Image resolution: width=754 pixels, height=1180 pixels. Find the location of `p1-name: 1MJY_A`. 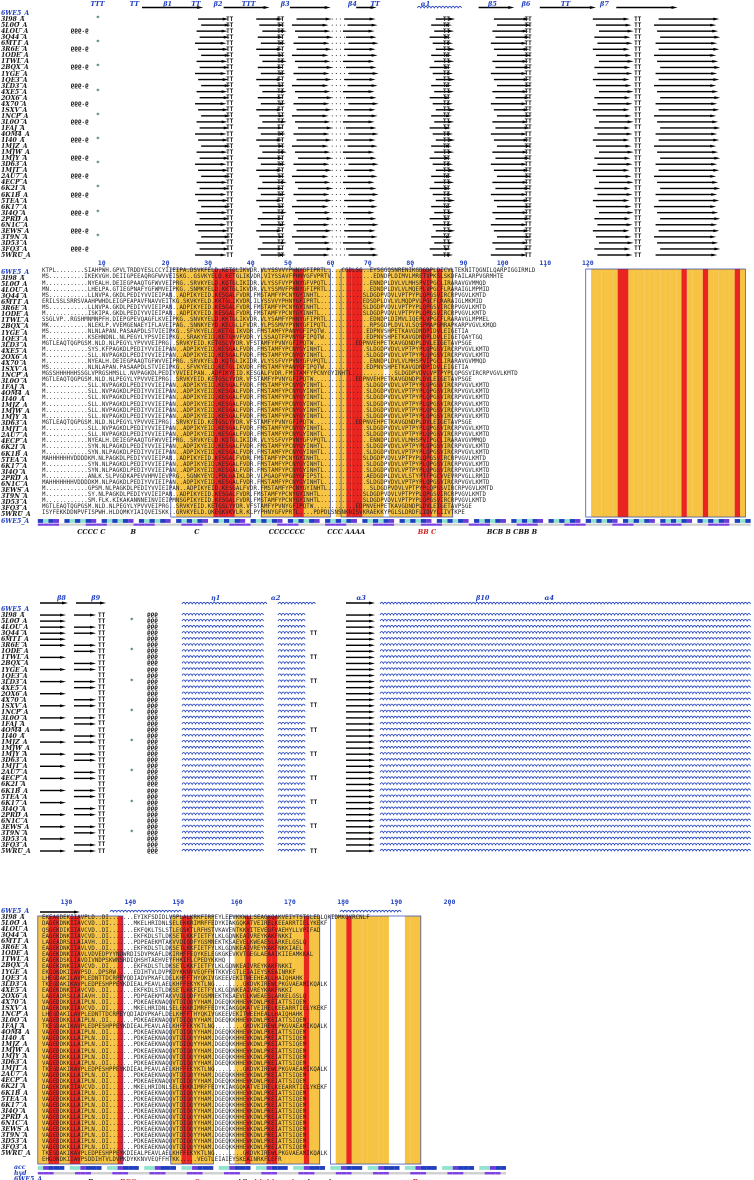

p1-name: 1MJY_A is located at coordinates (14, 159).